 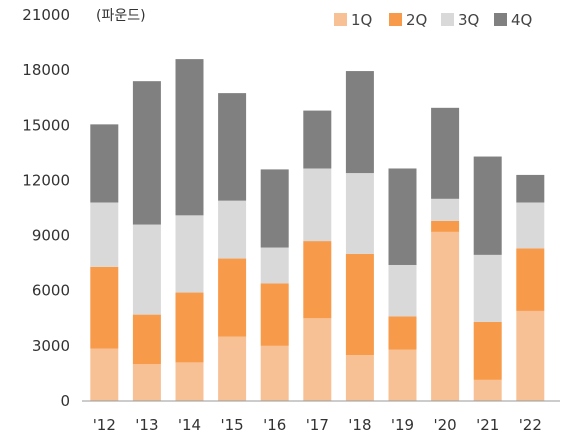 I want to click on legend-swatch-2q, so click(x=395, y=19).